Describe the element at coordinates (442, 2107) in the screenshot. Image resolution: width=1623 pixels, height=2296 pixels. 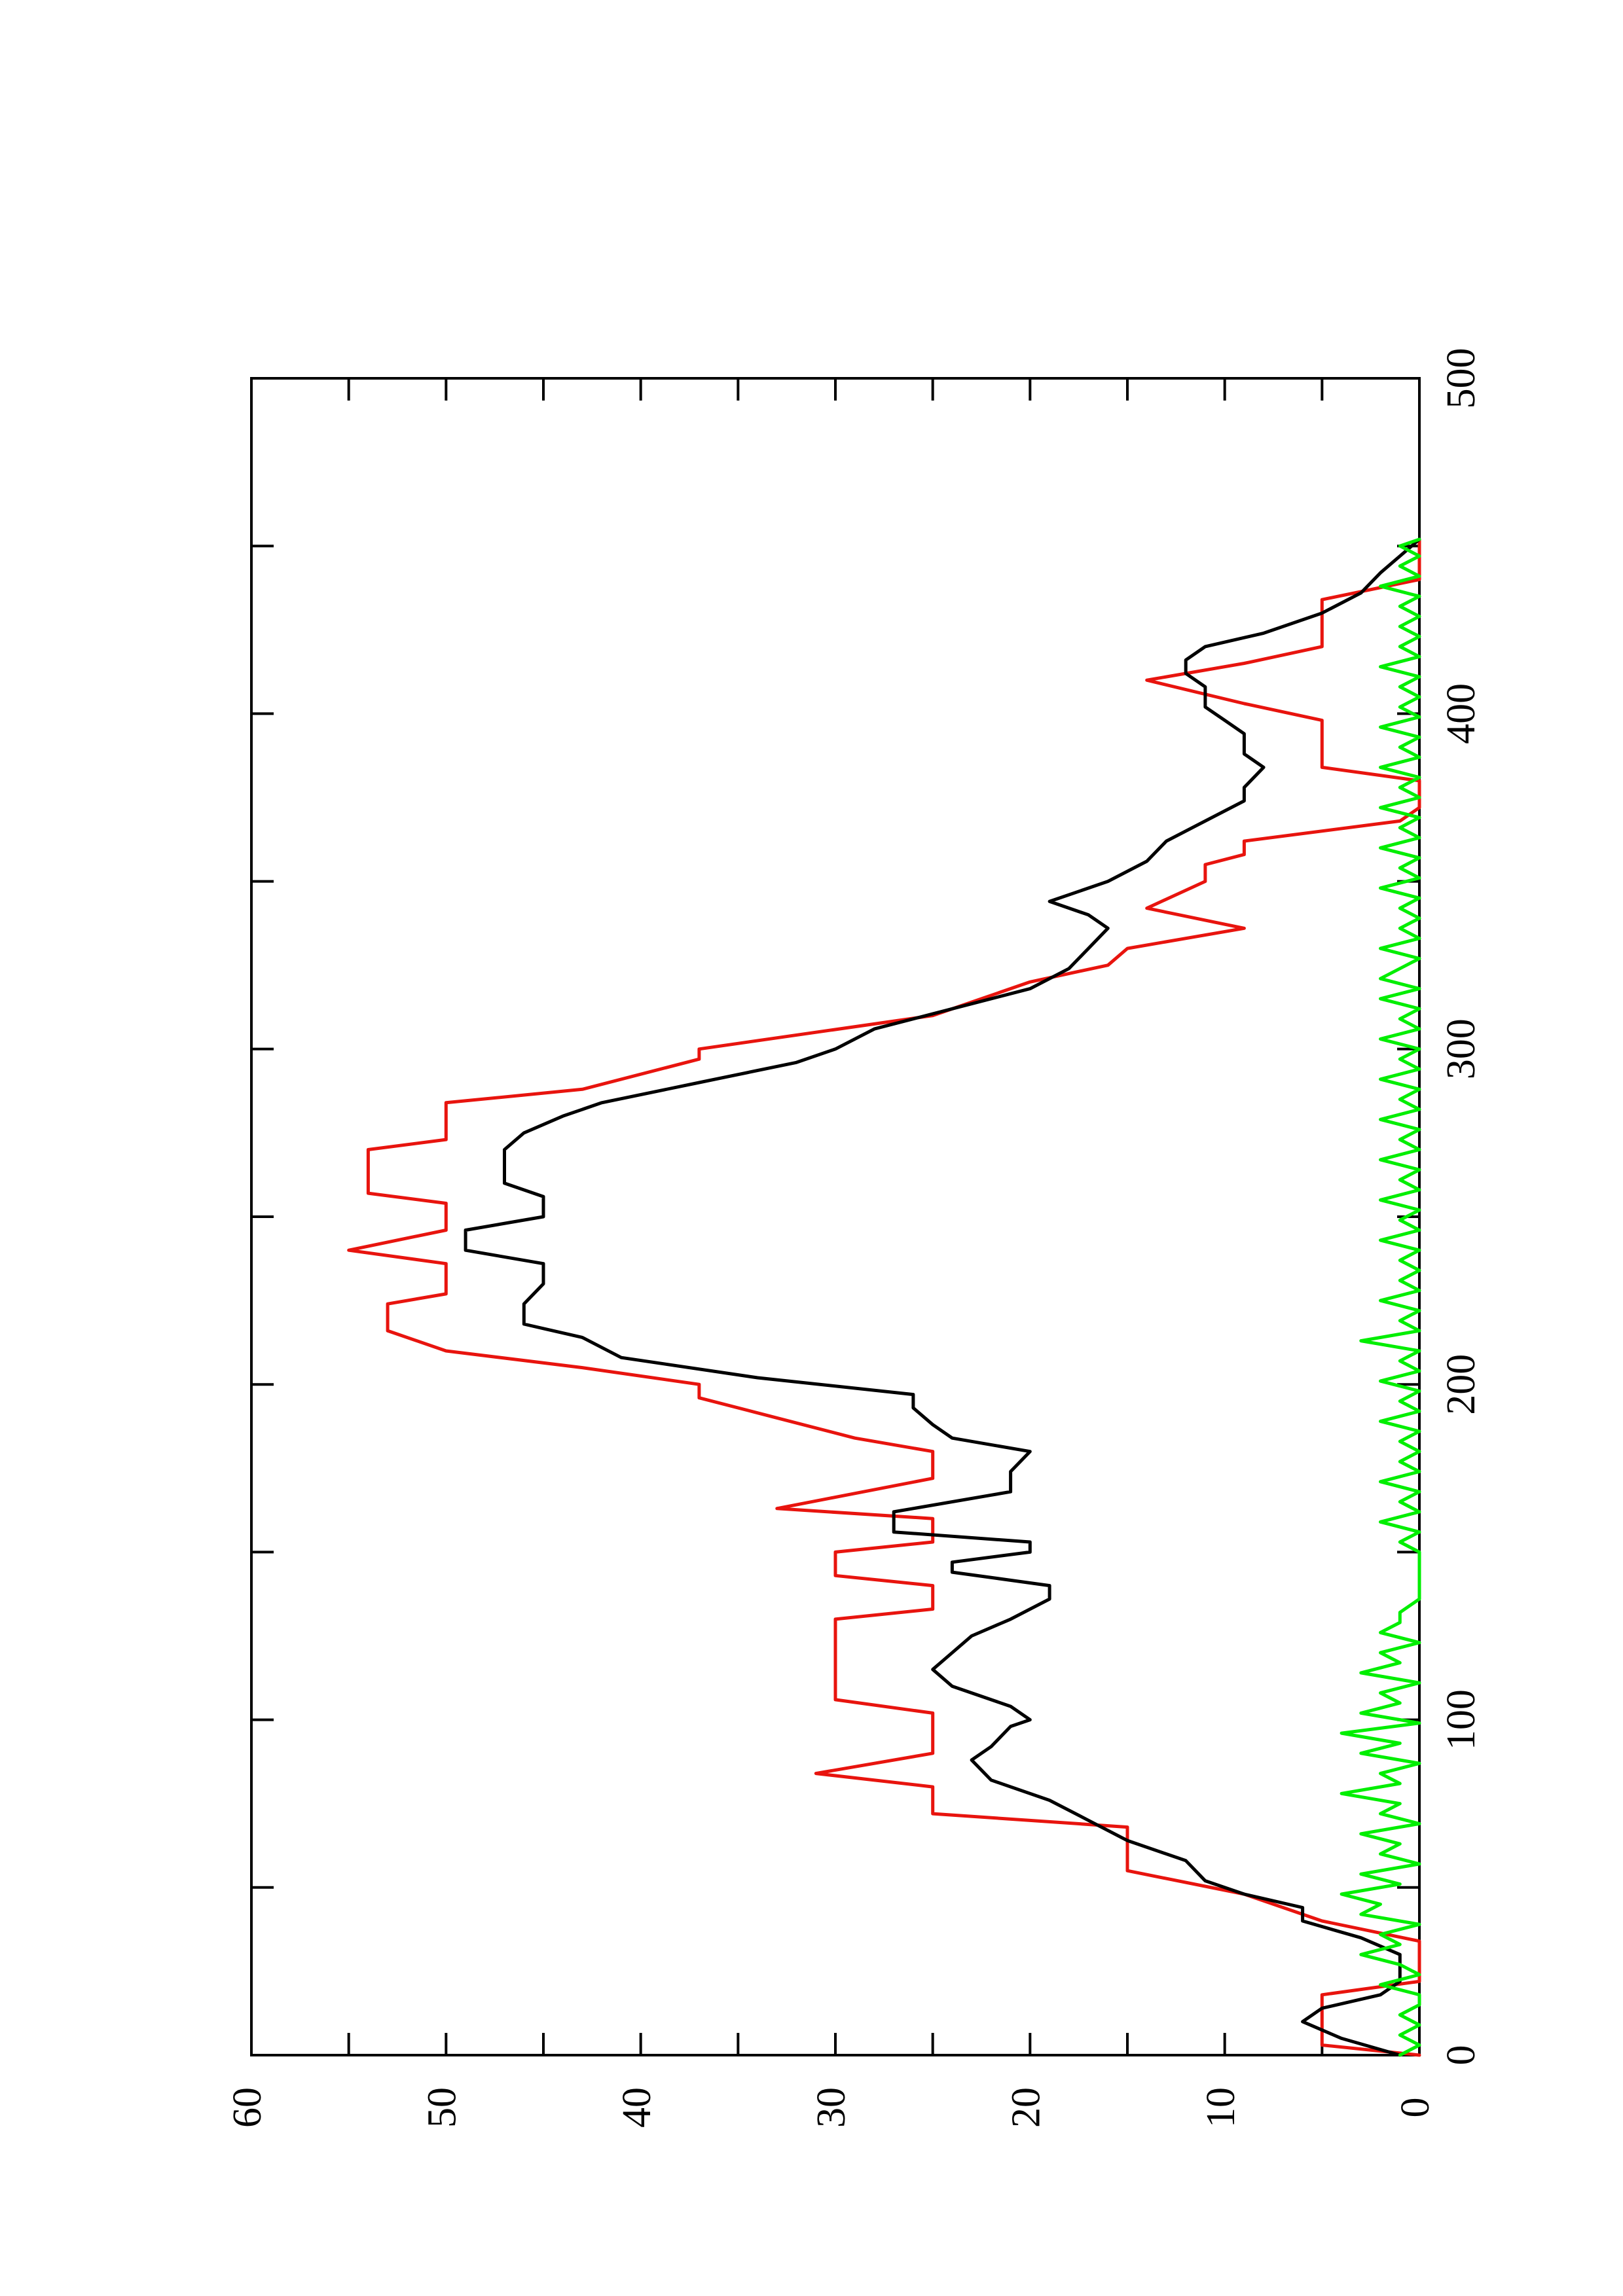
I see `y-tick-label: 50` at that location.